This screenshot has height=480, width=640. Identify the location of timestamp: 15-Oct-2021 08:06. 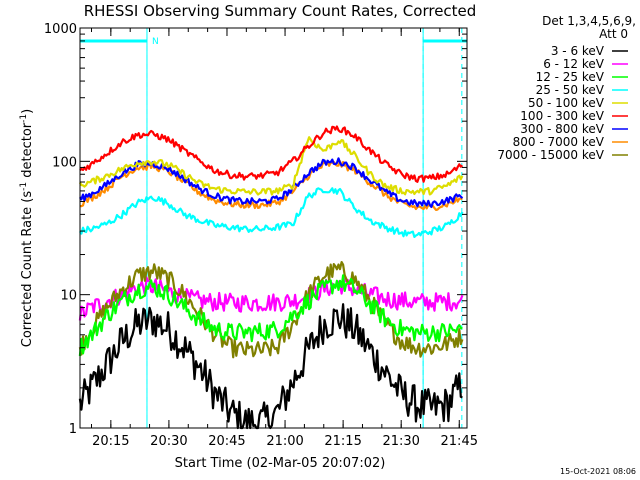
(598, 471).